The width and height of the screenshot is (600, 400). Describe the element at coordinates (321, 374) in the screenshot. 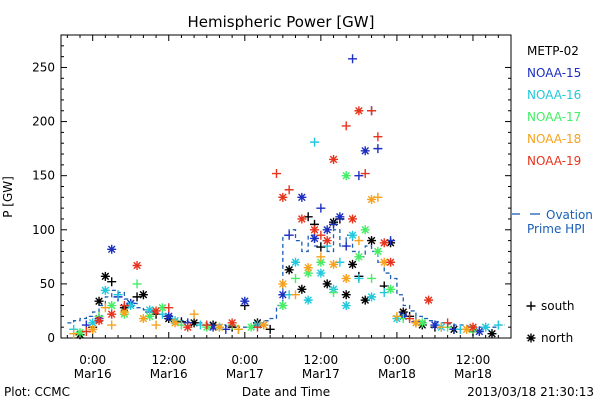

I see `x-tick-label-date: Mar17` at that location.